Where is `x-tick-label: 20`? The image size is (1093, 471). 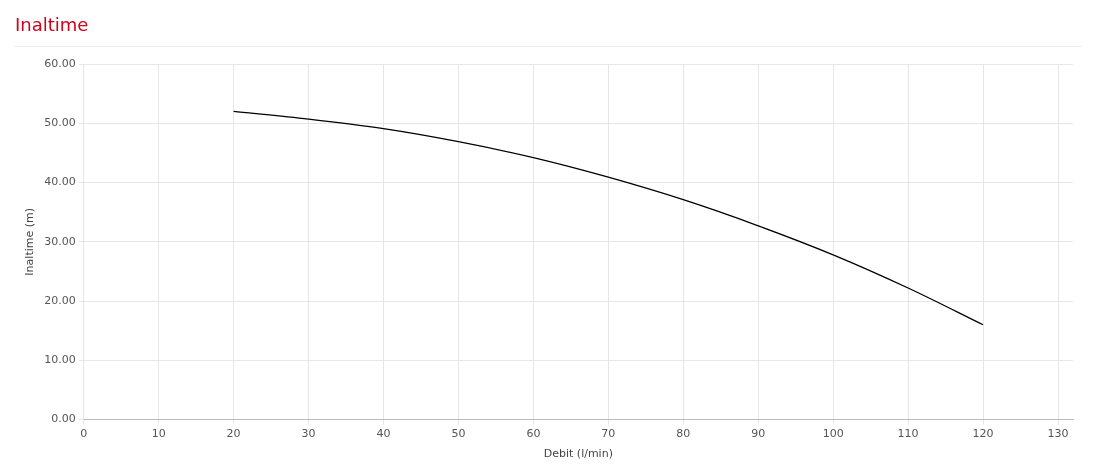
x-tick-label: 20 is located at coordinates (233, 434).